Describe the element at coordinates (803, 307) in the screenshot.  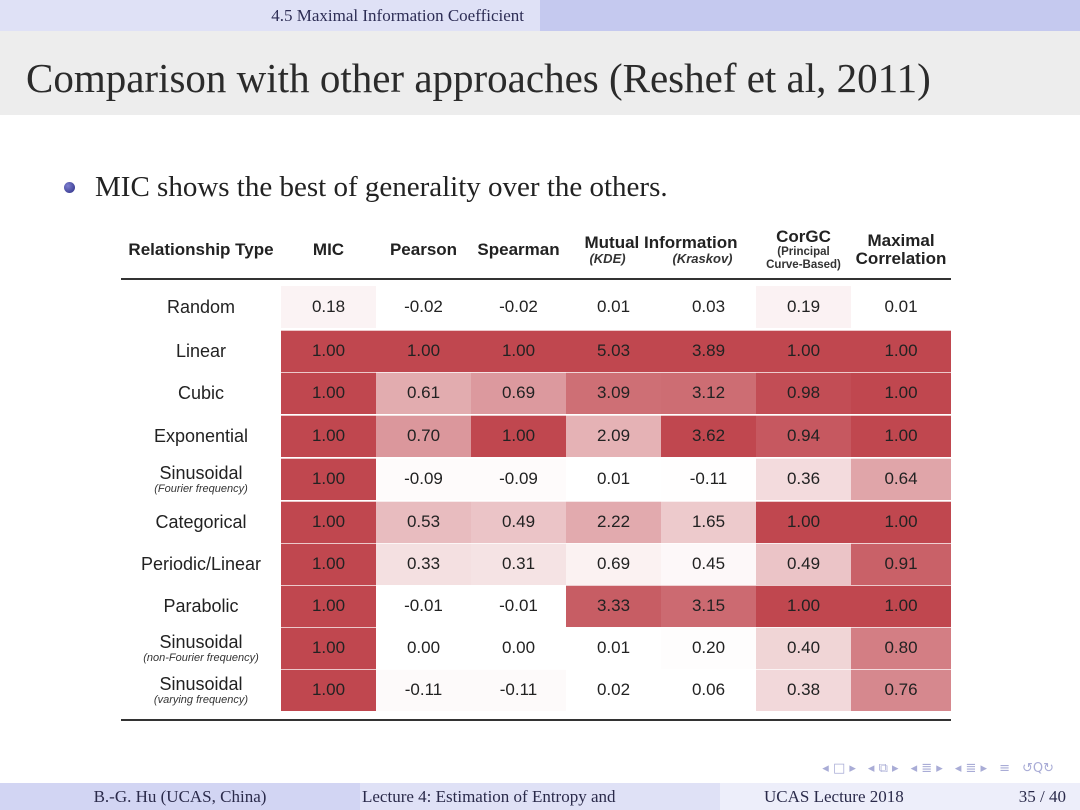
I see `cell-corgc: 0.19` at that location.